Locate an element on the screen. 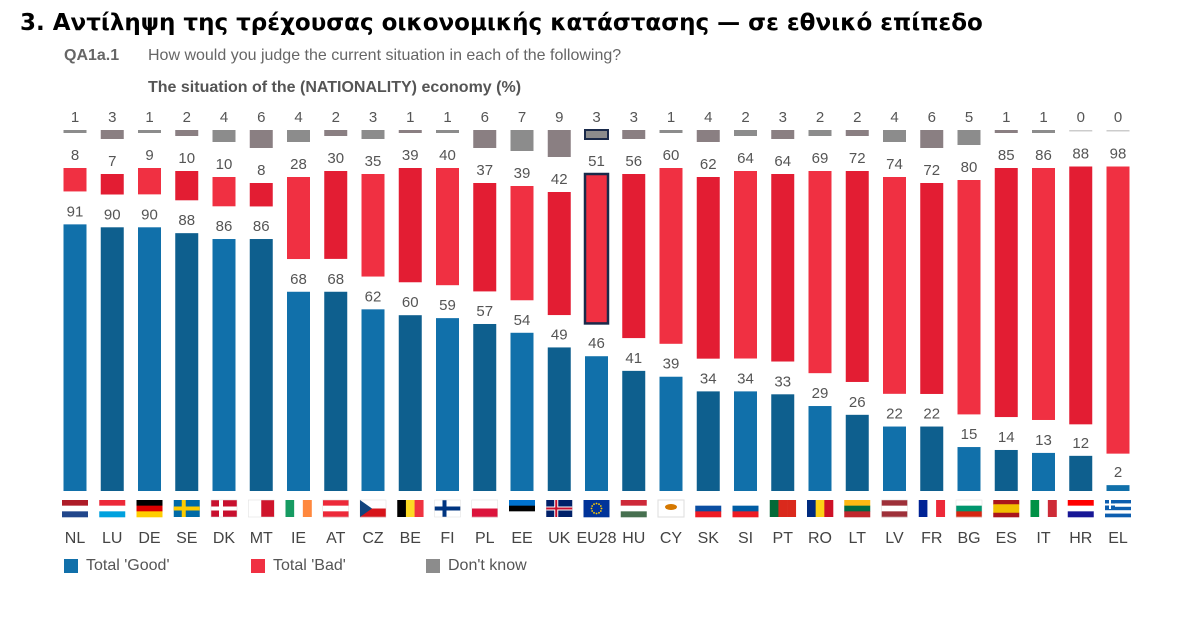 The width and height of the screenshot is (1200, 617). category-label: HU is located at coordinates (633, 538).